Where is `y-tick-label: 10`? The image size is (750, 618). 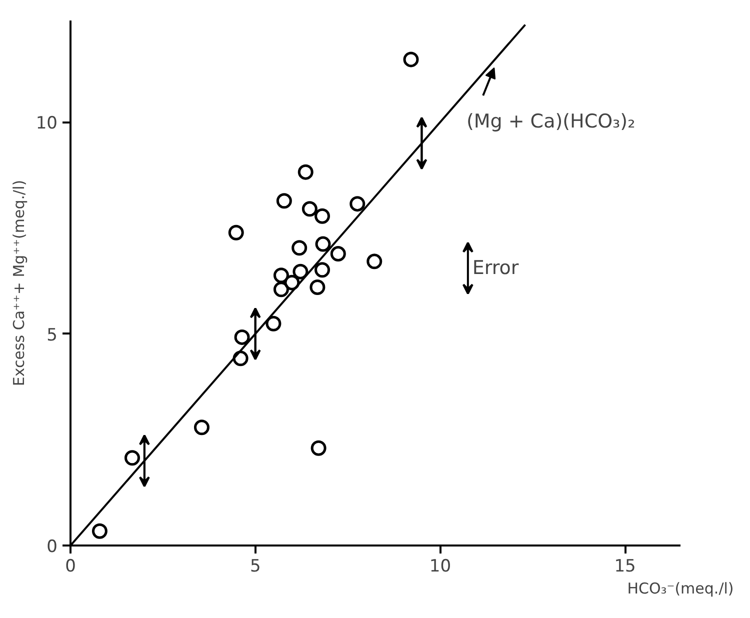
y-tick-label: 10 is located at coordinates (47, 124).